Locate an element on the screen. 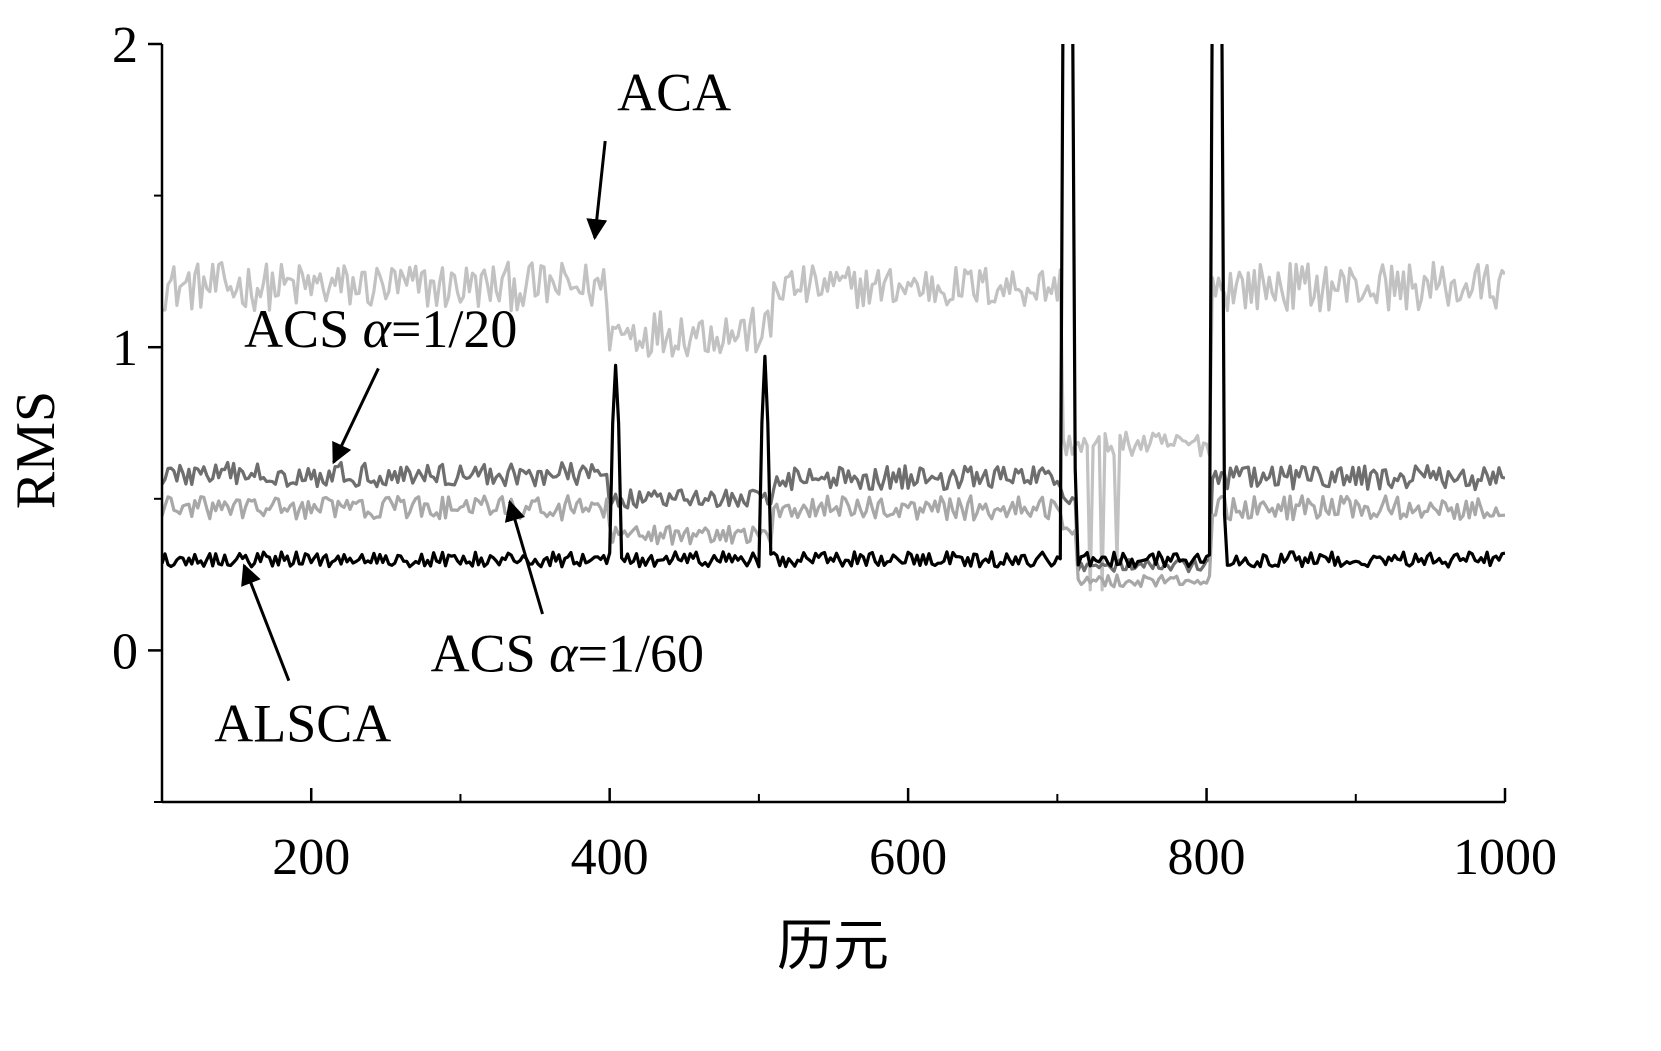 This screenshot has height=1051, width=1661. x-tick-label: 1000 is located at coordinates (1505, 857).